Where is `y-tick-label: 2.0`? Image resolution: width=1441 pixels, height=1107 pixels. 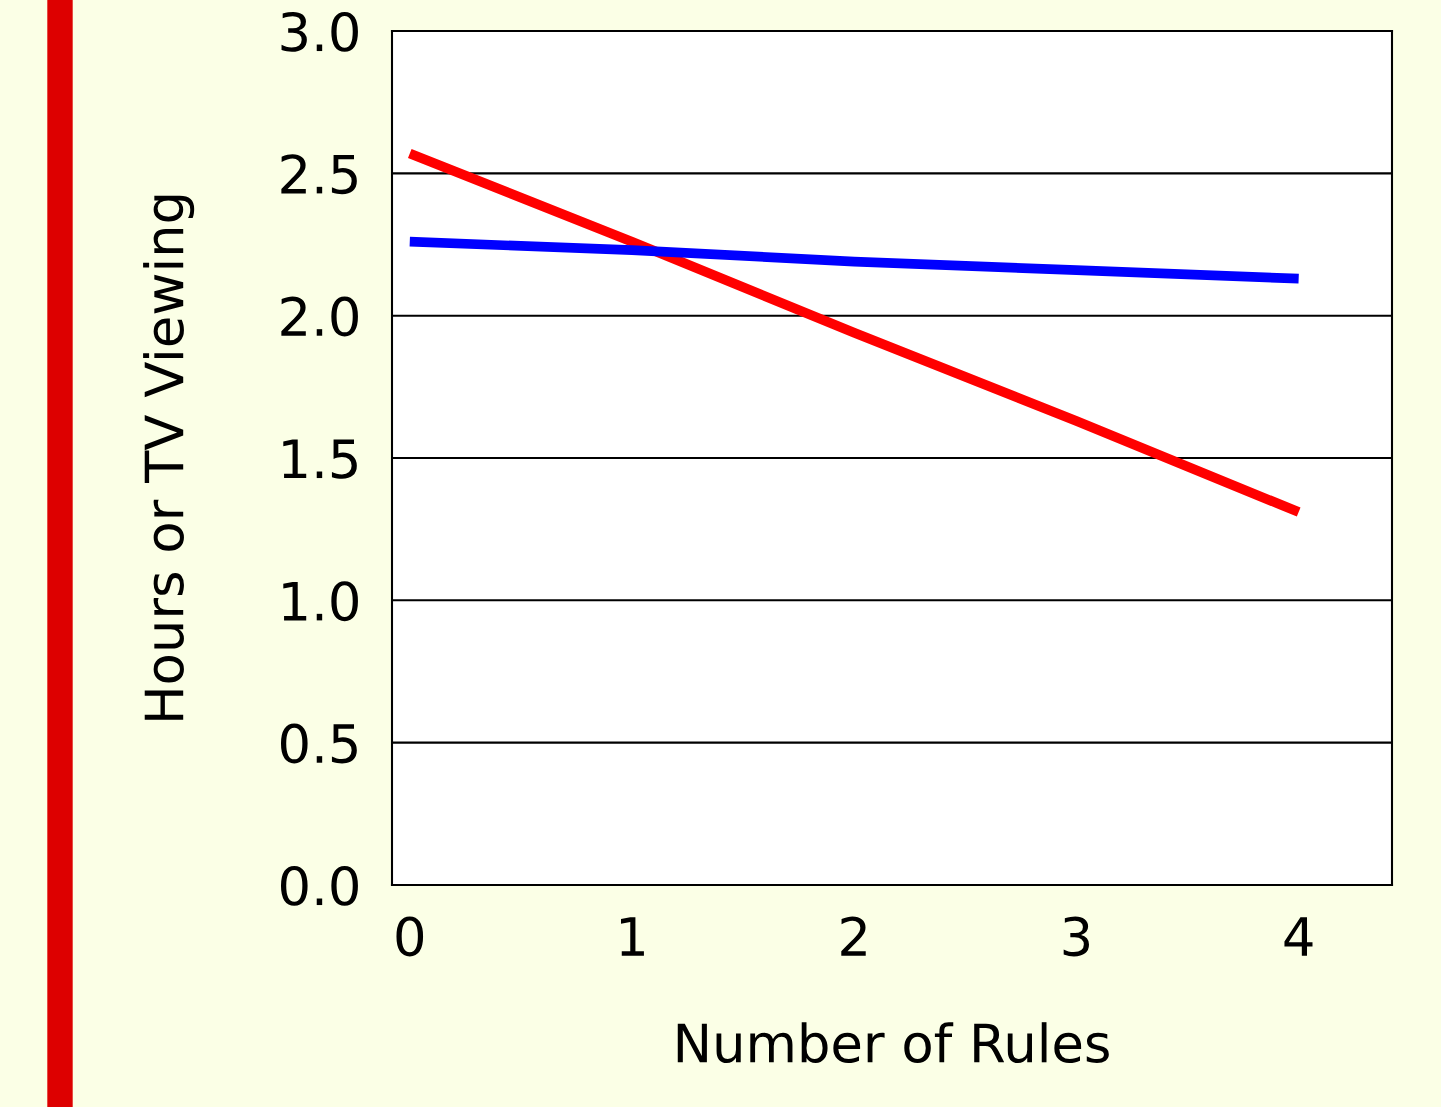
y-tick-label: 2.0 is located at coordinates (319, 316).